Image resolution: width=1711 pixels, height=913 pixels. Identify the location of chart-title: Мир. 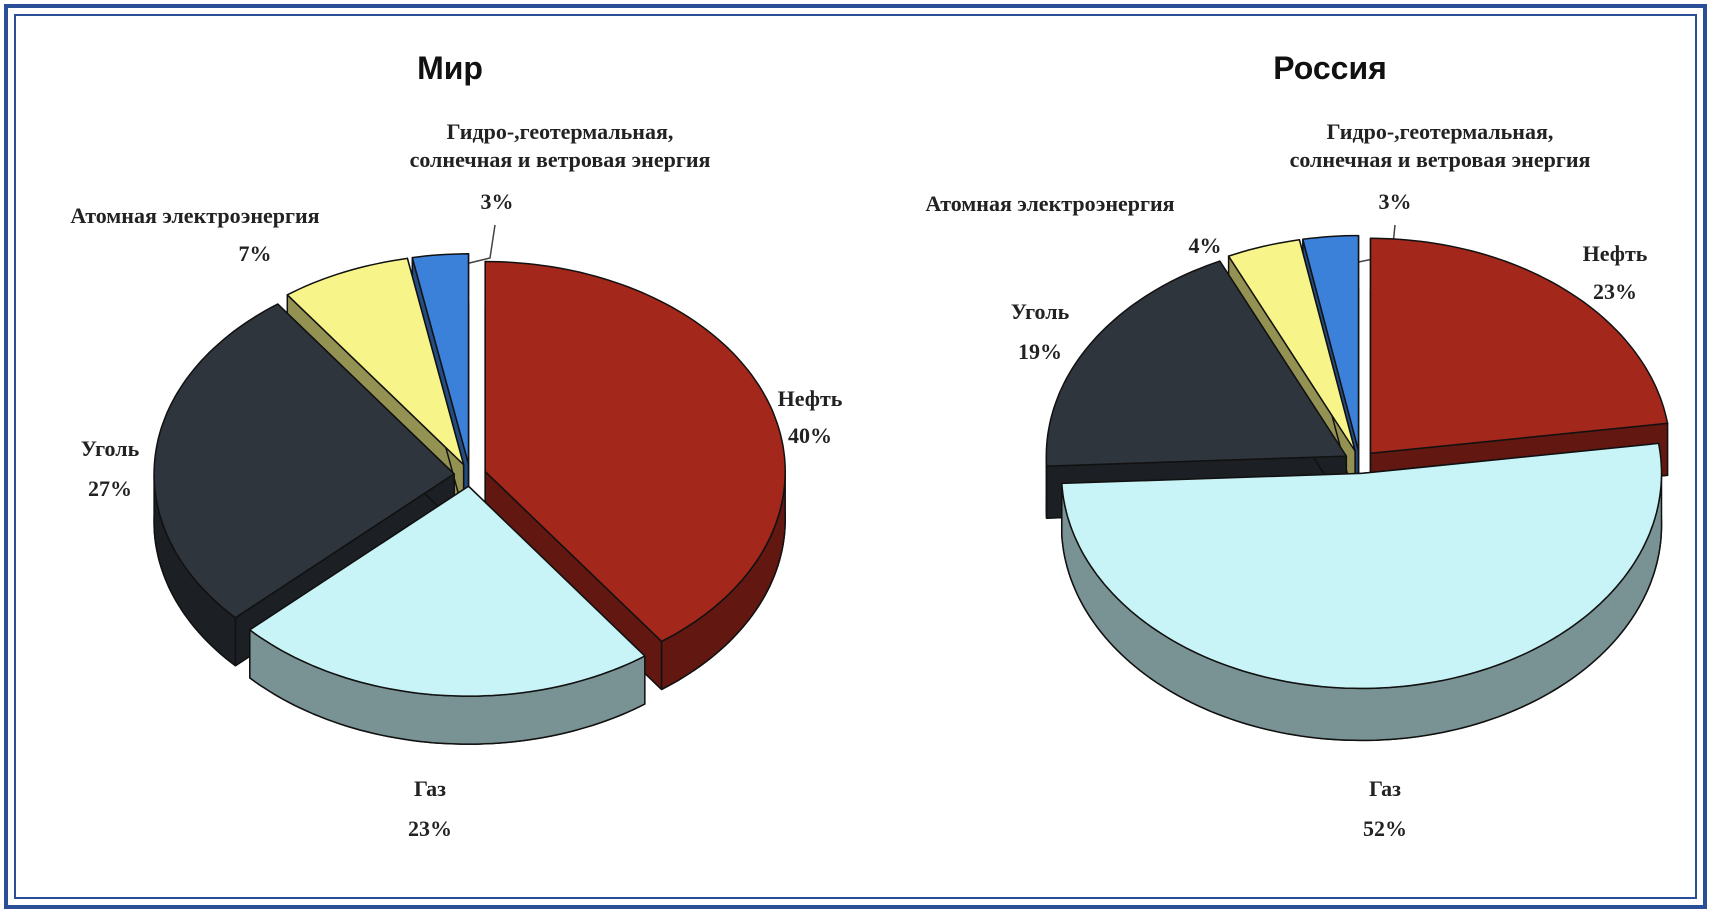
(450, 68).